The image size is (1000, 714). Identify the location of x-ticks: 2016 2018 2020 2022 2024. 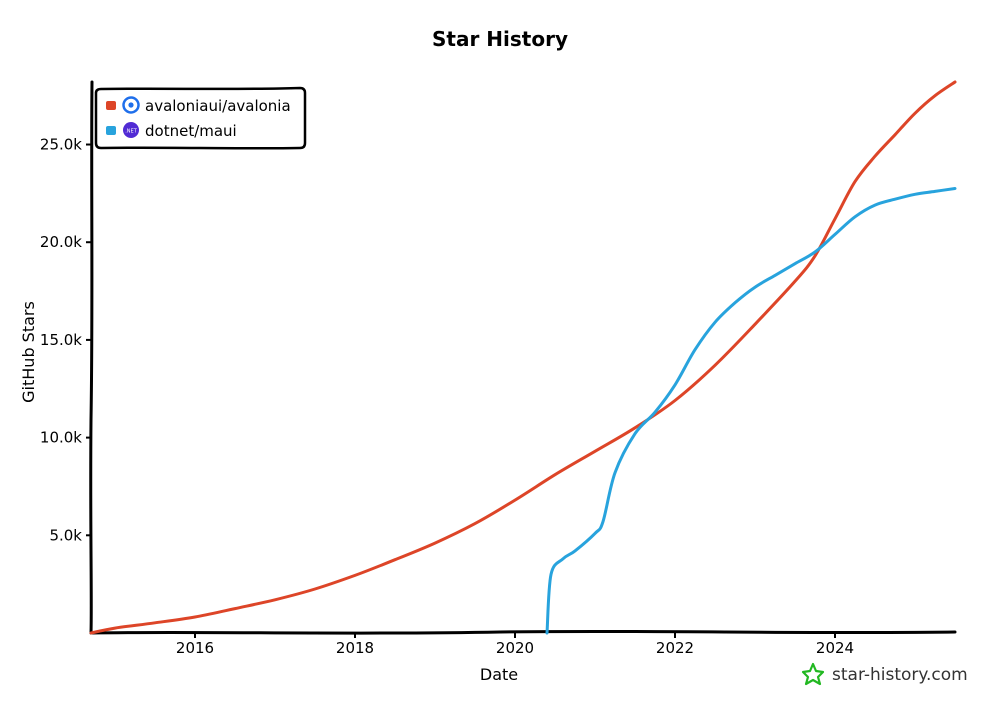
(515, 645).